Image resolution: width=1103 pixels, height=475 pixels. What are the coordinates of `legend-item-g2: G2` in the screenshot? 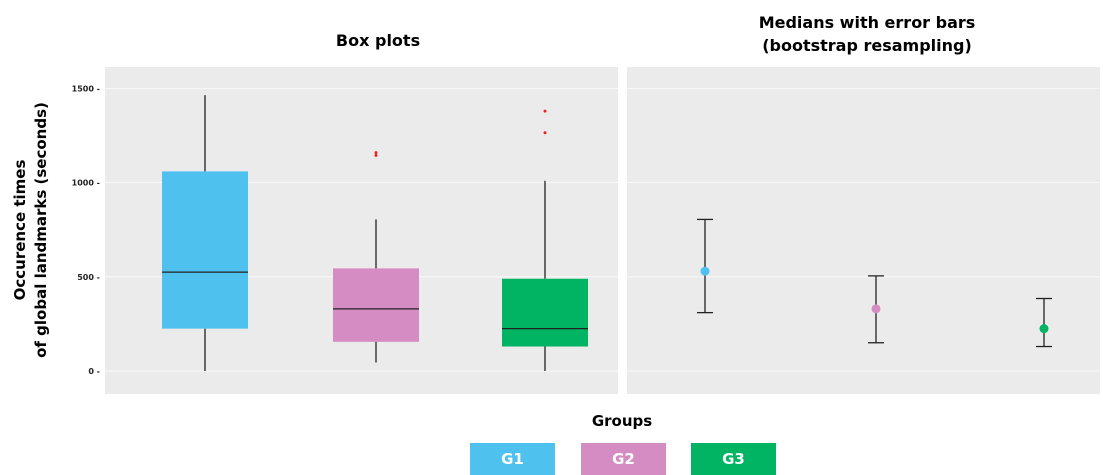 It's located at (623, 459).